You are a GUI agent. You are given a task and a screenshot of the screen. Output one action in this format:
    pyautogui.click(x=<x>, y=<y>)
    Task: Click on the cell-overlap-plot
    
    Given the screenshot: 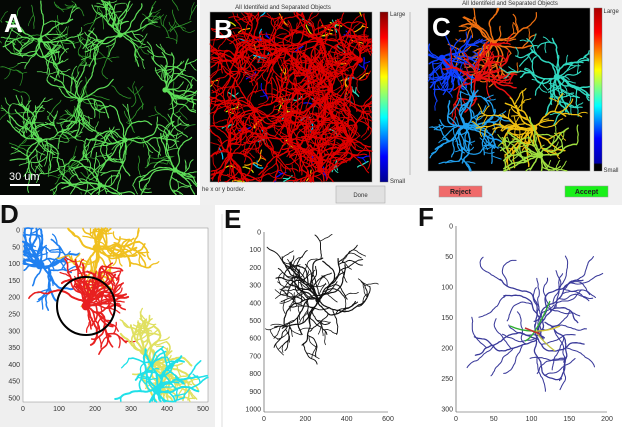 What is the action you would take?
    pyautogui.click(x=115, y=315)
    